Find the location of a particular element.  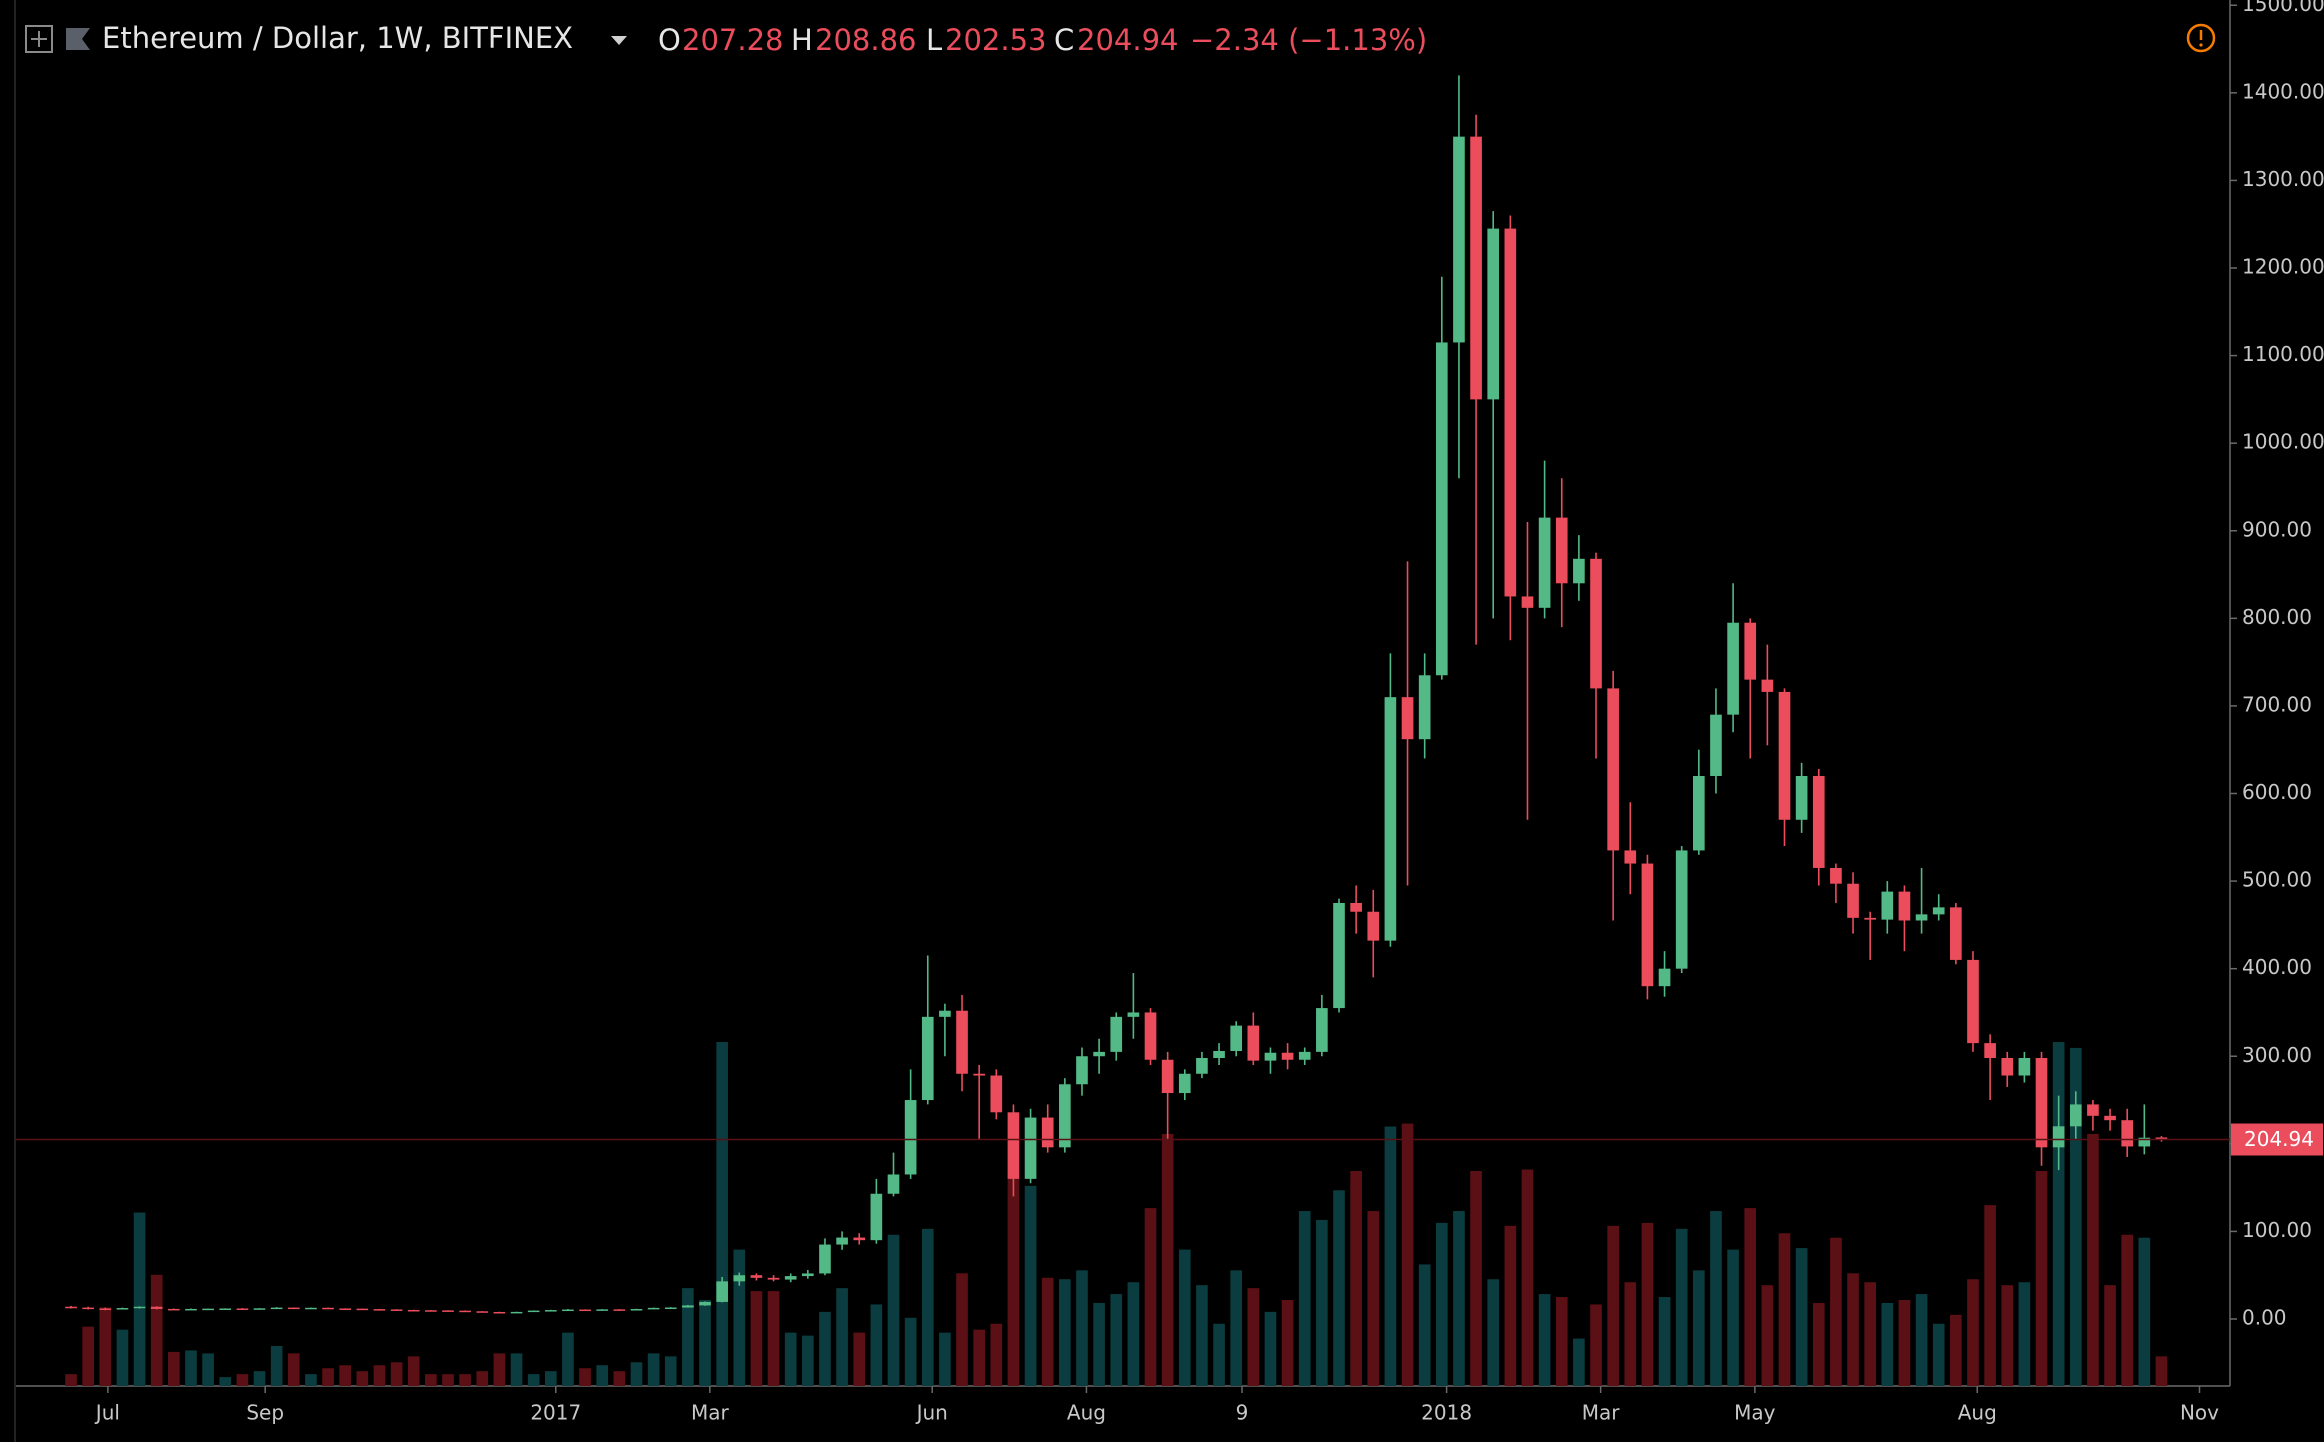

y-tick-label: 400.00 is located at coordinates (2277, 967).